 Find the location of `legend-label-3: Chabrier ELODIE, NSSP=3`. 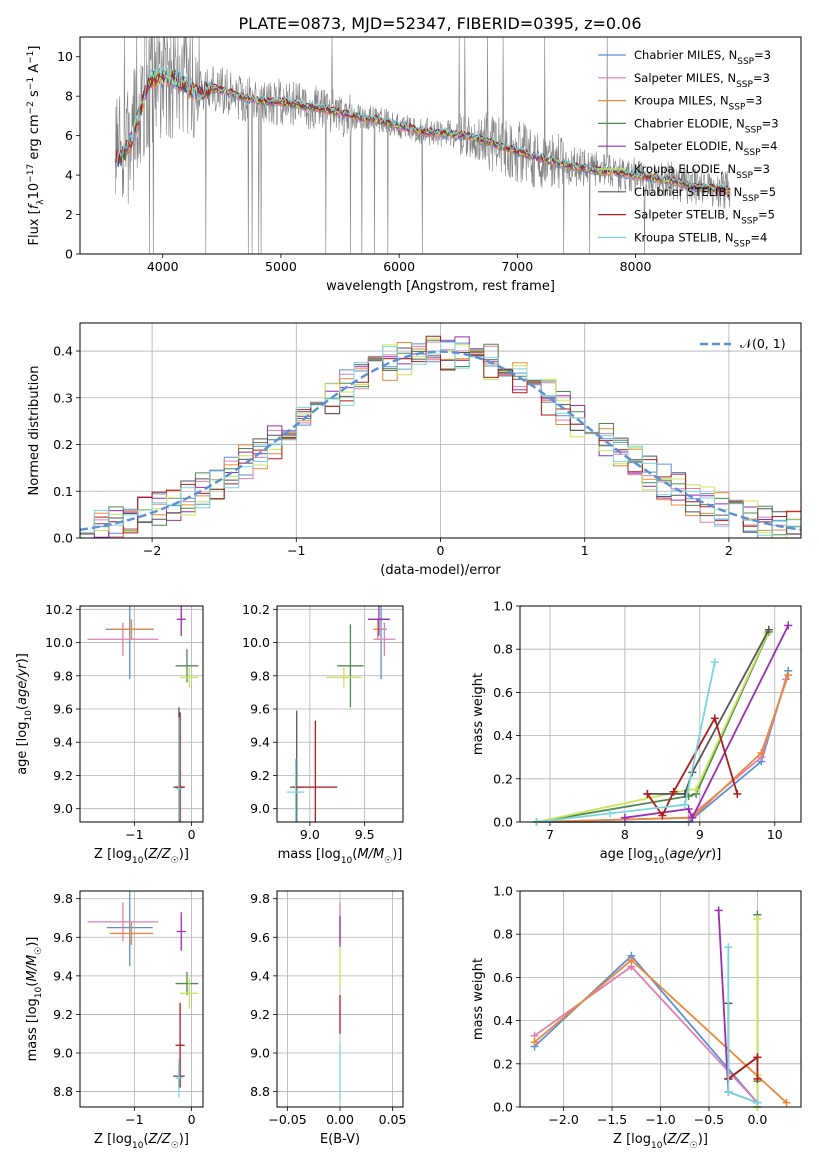

legend-label-3: Chabrier ELODIE, NSSP=3 is located at coordinates (706, 125).